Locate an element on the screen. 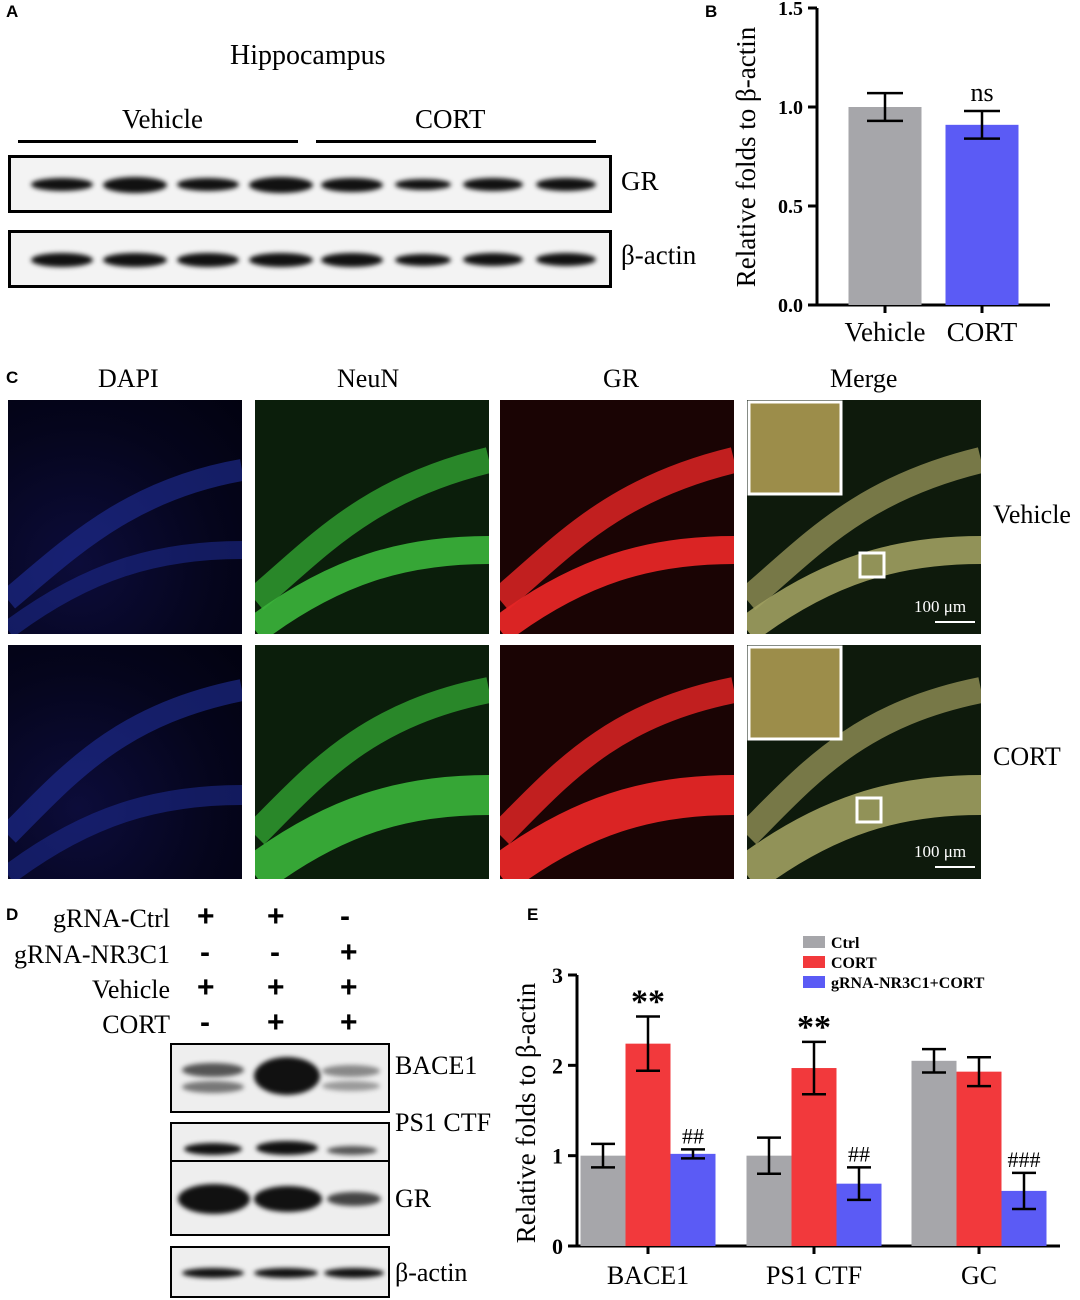 This screenshot has height=1300, width=1080. y-tick-label: 1 is located at coordinates (557, 1156).